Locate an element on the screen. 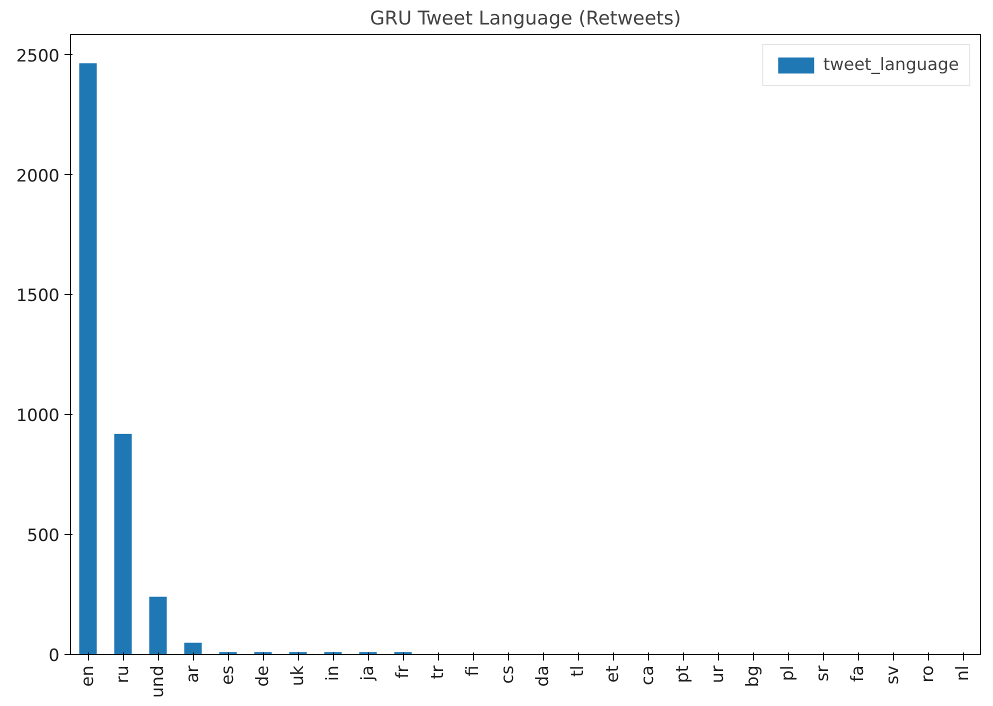 The width and height of the screenshot is (993, 706). x-tick-label: ro is located at coordinates (928, 674).